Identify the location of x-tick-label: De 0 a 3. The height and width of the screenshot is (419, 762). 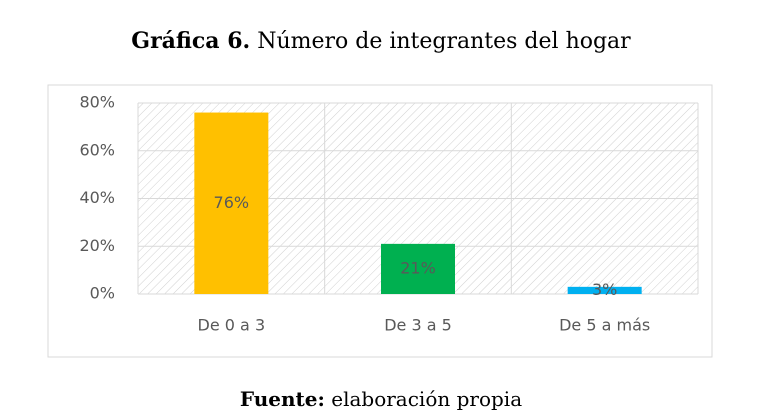
(232, 325).